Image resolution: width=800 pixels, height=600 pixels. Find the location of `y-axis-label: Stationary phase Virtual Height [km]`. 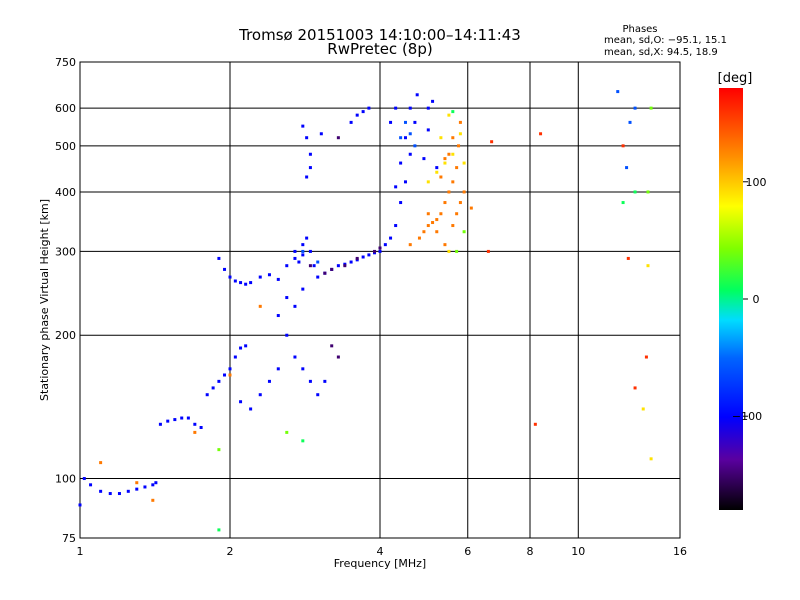

y-axis-label: Stationary phase Virtual Height [km] is located at coordinates (44, 300).